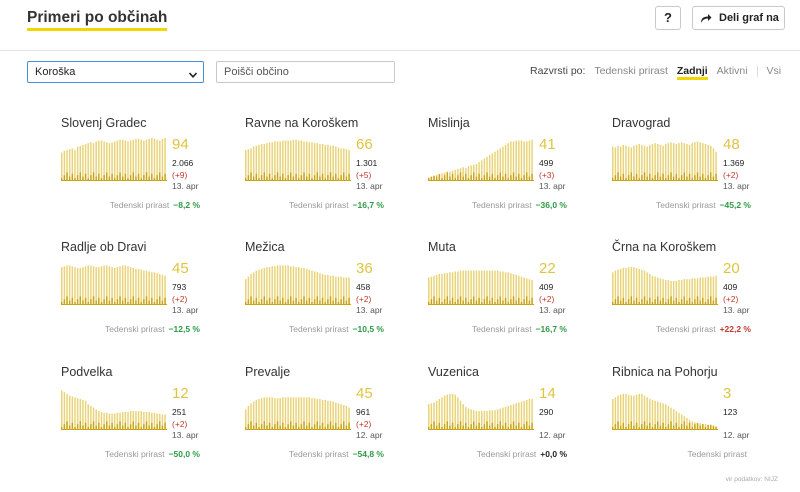 The image size is (800, 492). I want to click on weekly-growth: Tedenski prirast −16,7 %, so click(336, 205).